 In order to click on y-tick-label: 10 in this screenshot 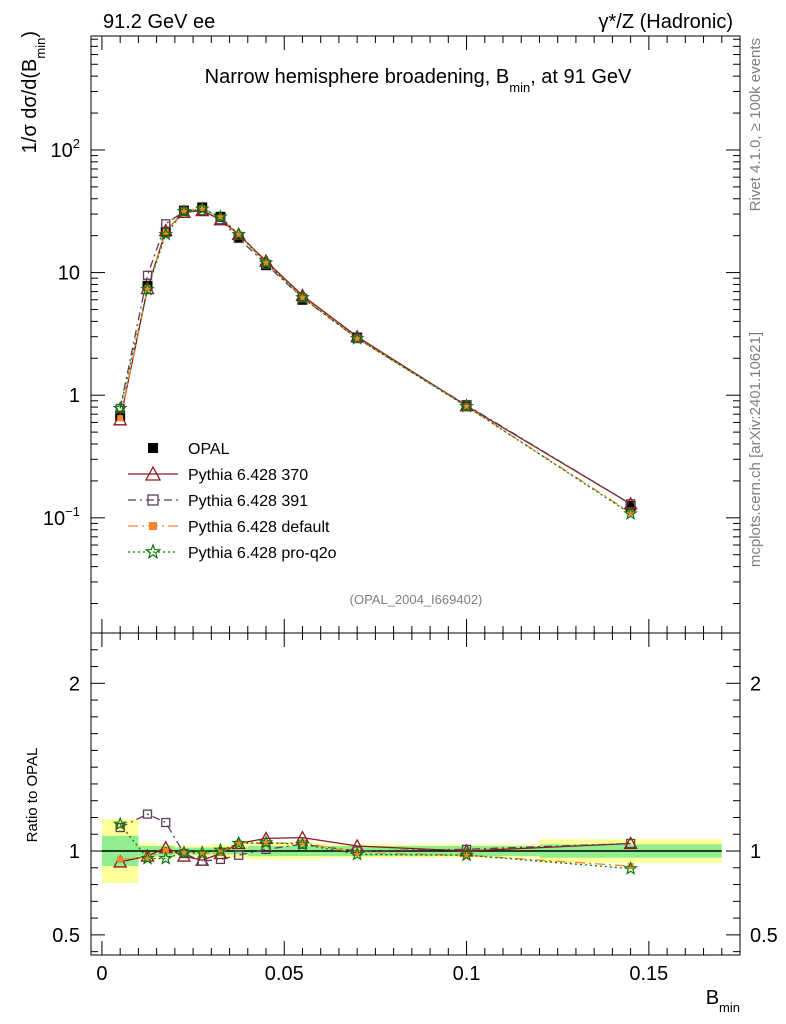, I will do `click(69, 274)`.